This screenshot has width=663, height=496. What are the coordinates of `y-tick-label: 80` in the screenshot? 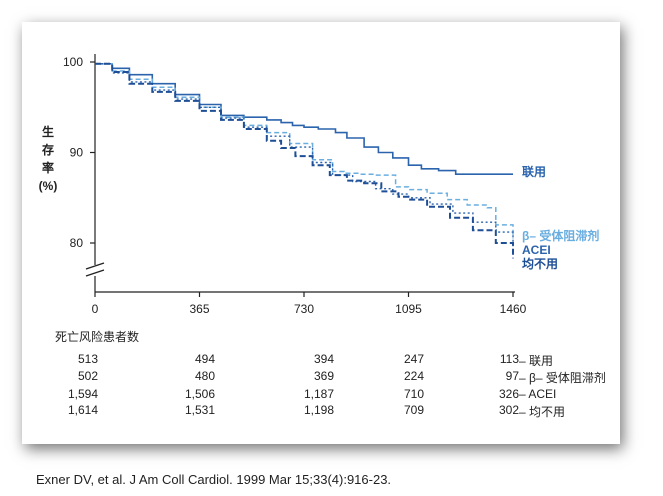 It's located at (77, 243).